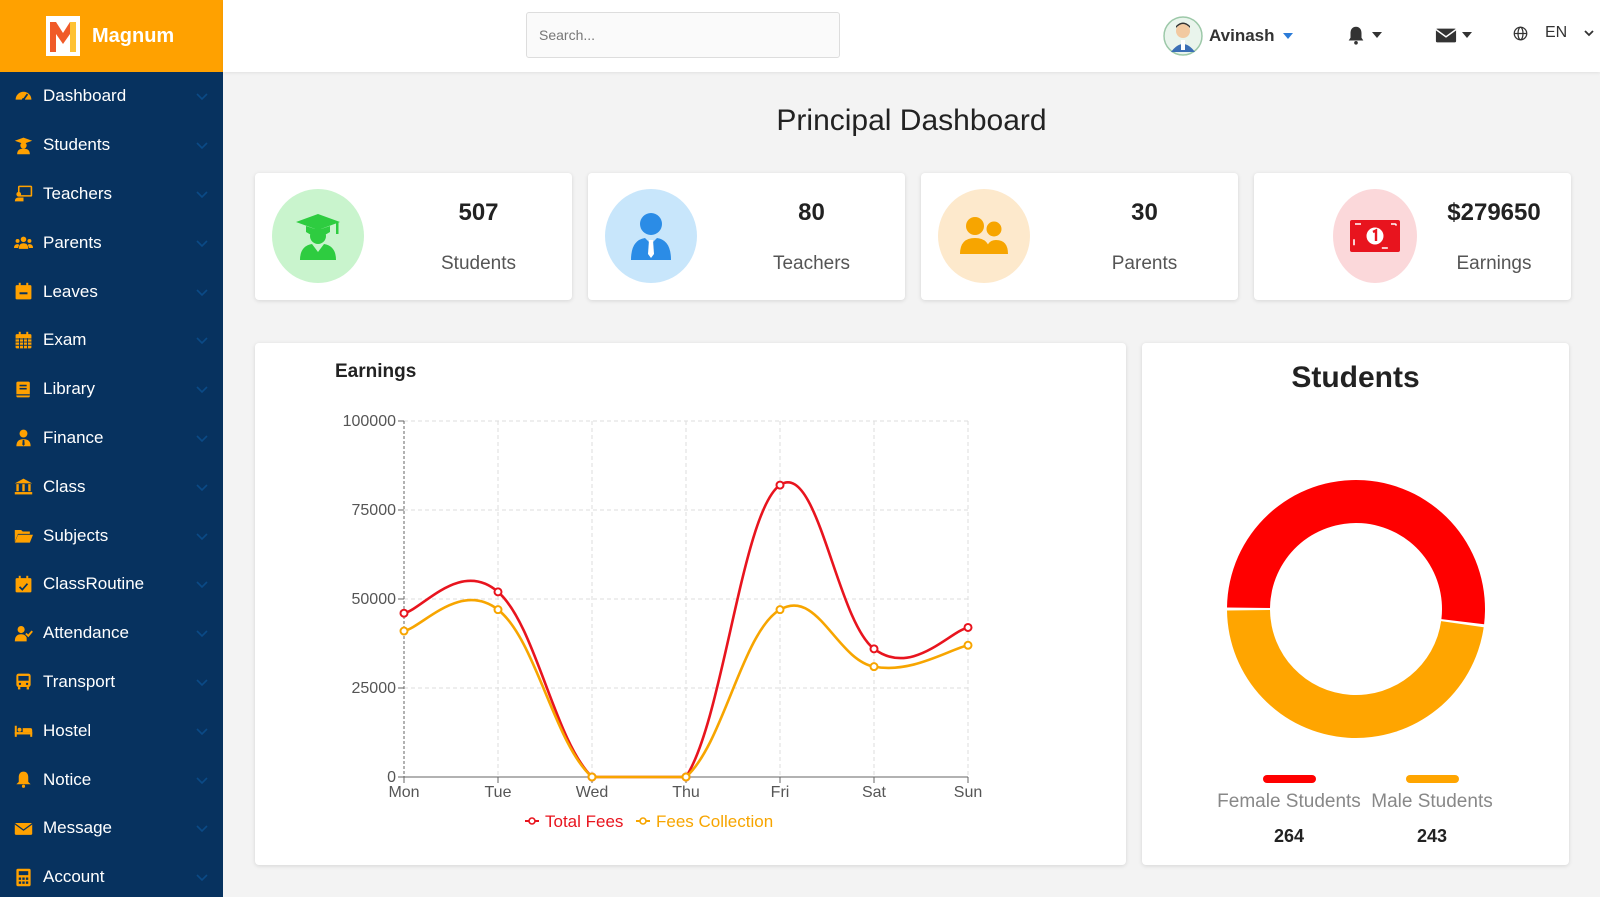 The height and width of the screenshot is (897, 1600). Describe the element at coordinates (911, 120) in the screenshot. I see `page-title: Principal Dashboard` at that location.